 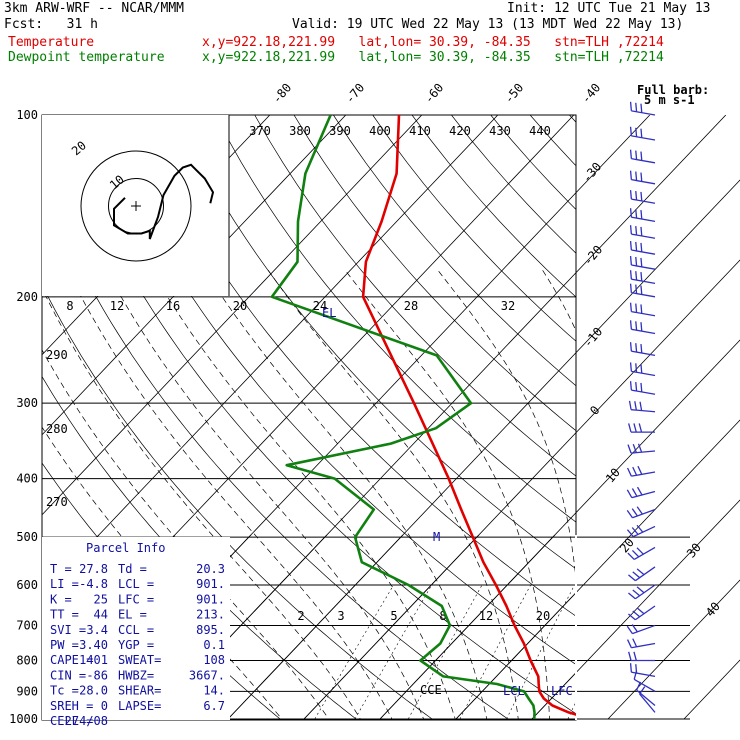 What do you see at coordinates (393, 616) in the screenshot?
I see `mixing-ratio-label: 5` at bounding box center [393, 616].